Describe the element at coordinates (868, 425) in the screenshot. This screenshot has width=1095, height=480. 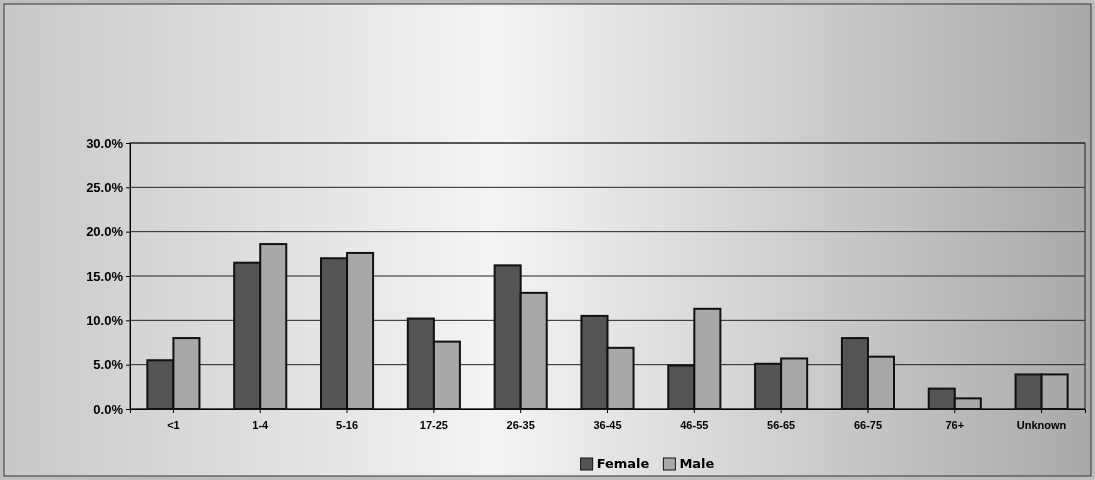
I see `x-tick-label: 66-75` at that location.